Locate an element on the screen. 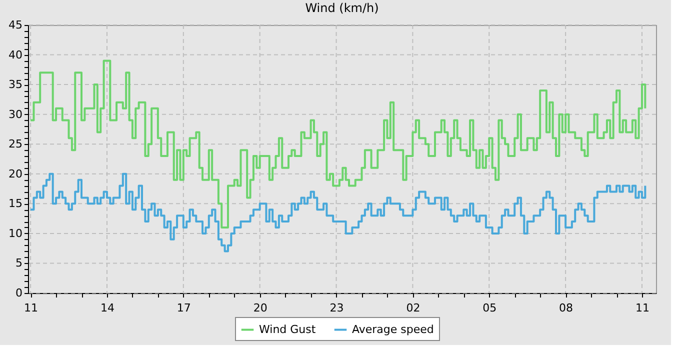  y-tick-label: 30 is located at coordinates (15, 114).